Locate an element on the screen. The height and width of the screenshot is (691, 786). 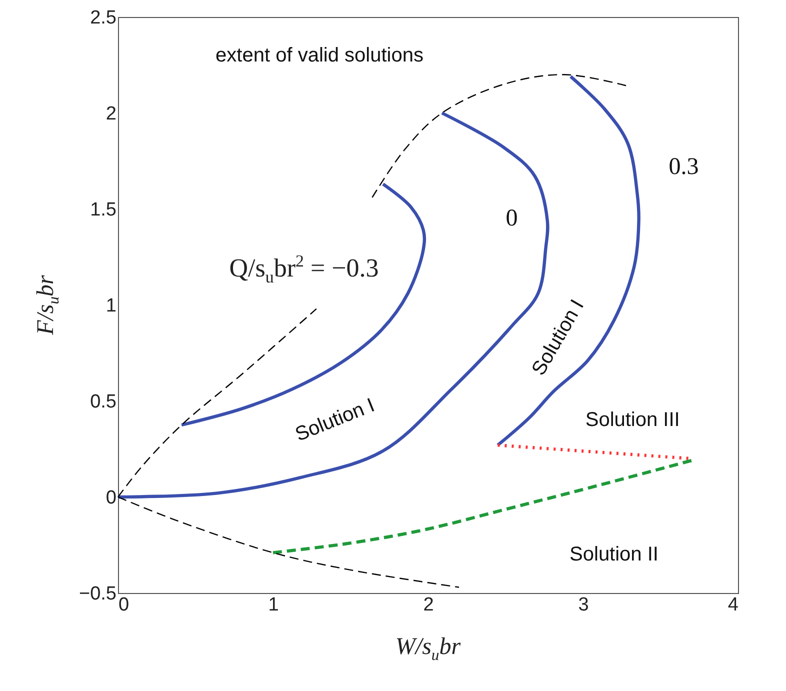
annotation: 0 is located at coordinates (512, 219).